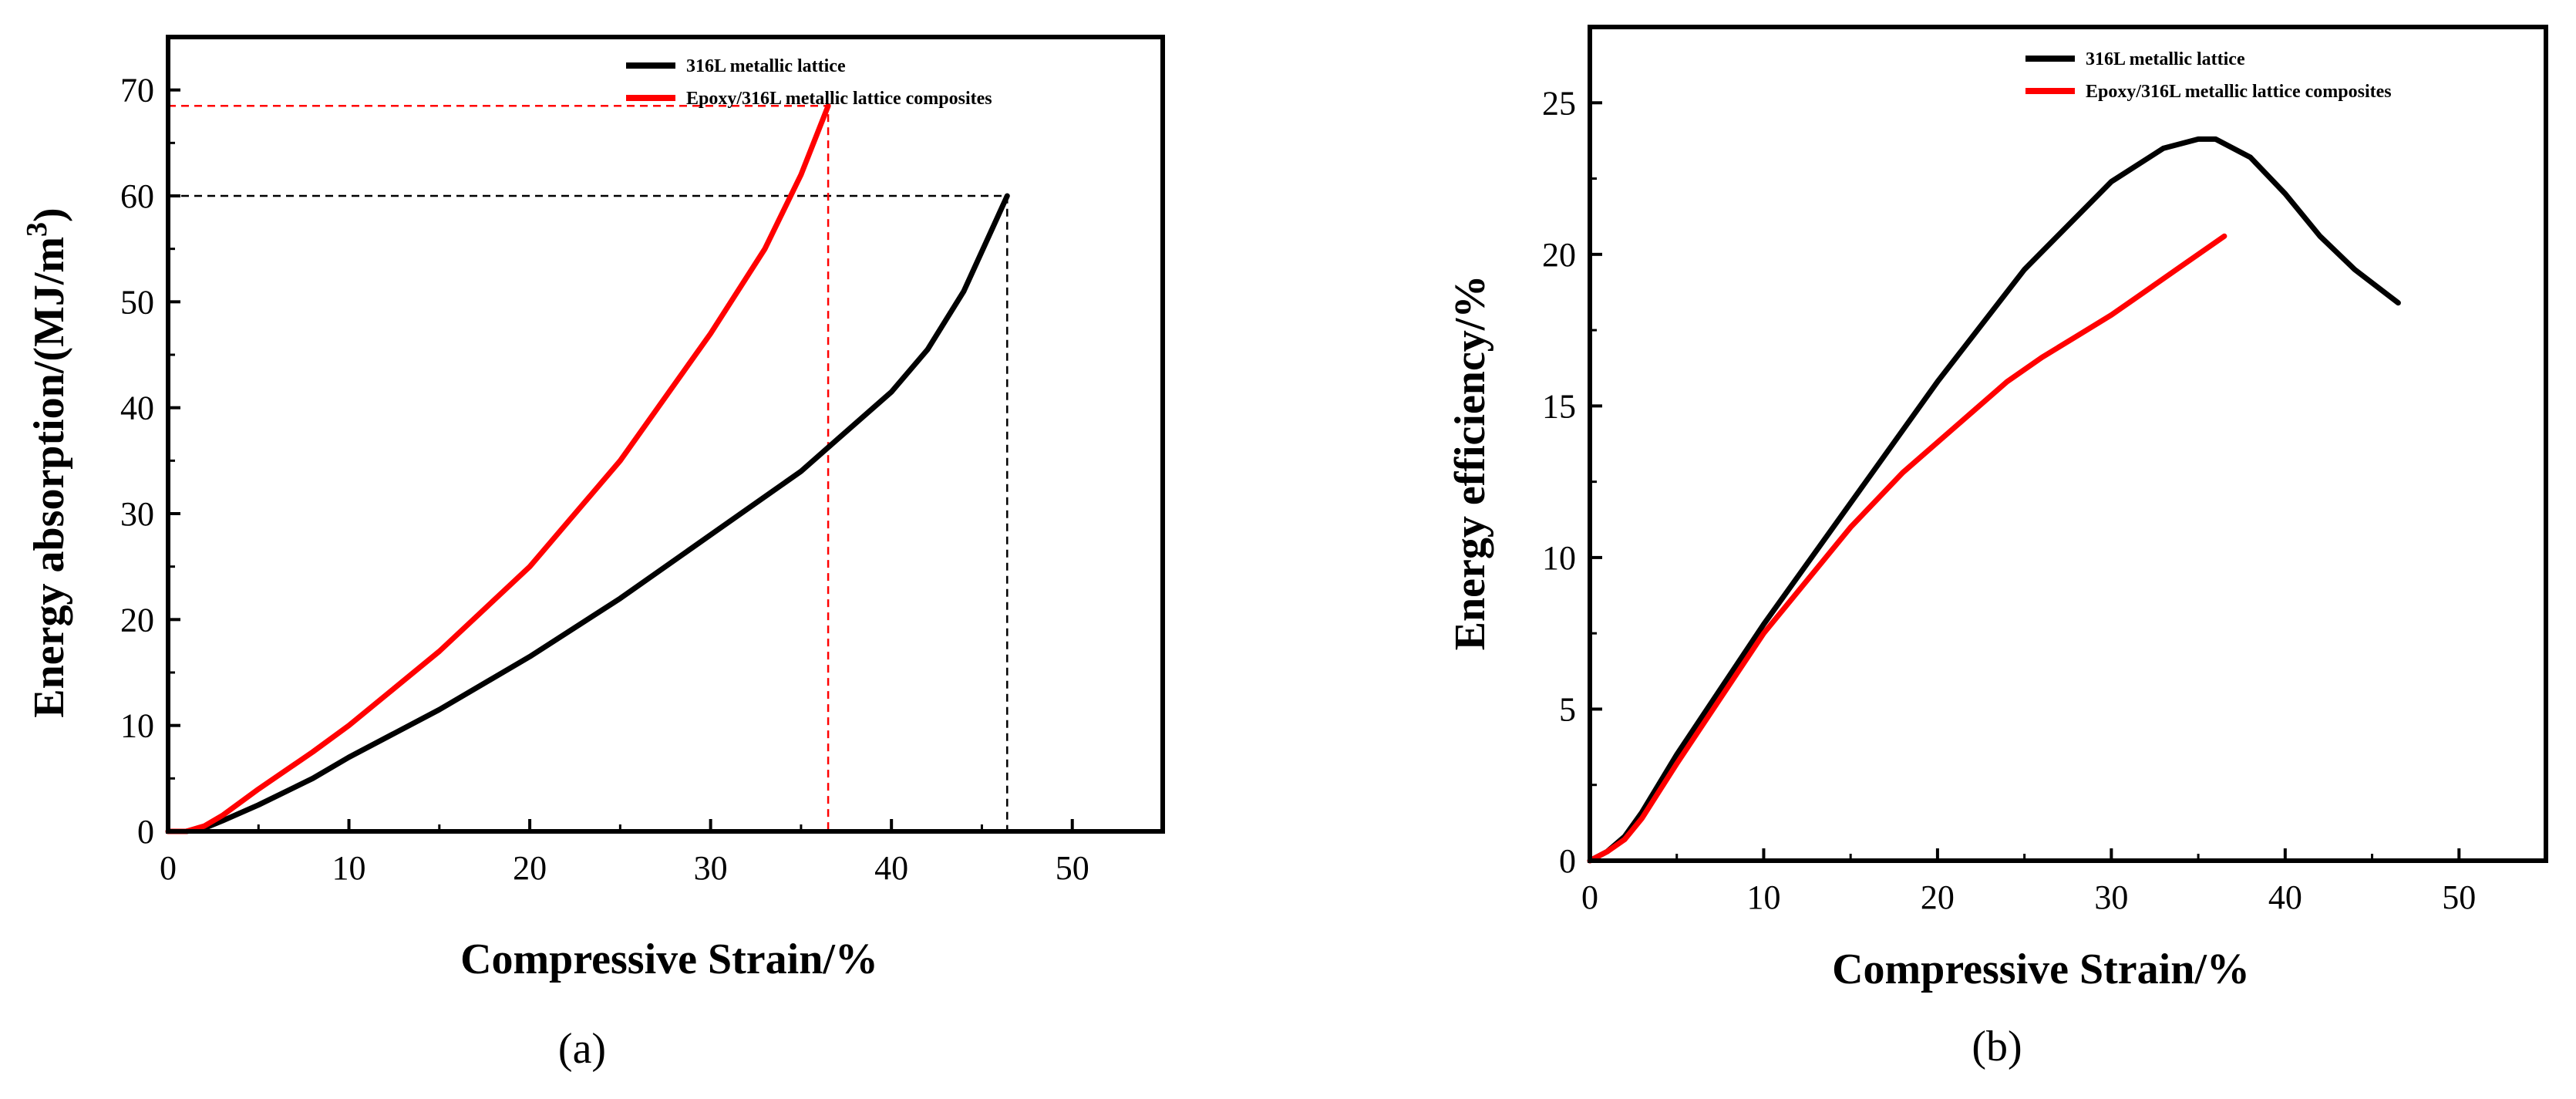  What do you see at coordinates (1072, 868) in the screenshot?
I see `panel-a-x-tick-label: 50` at bounding box center [1072, 868].